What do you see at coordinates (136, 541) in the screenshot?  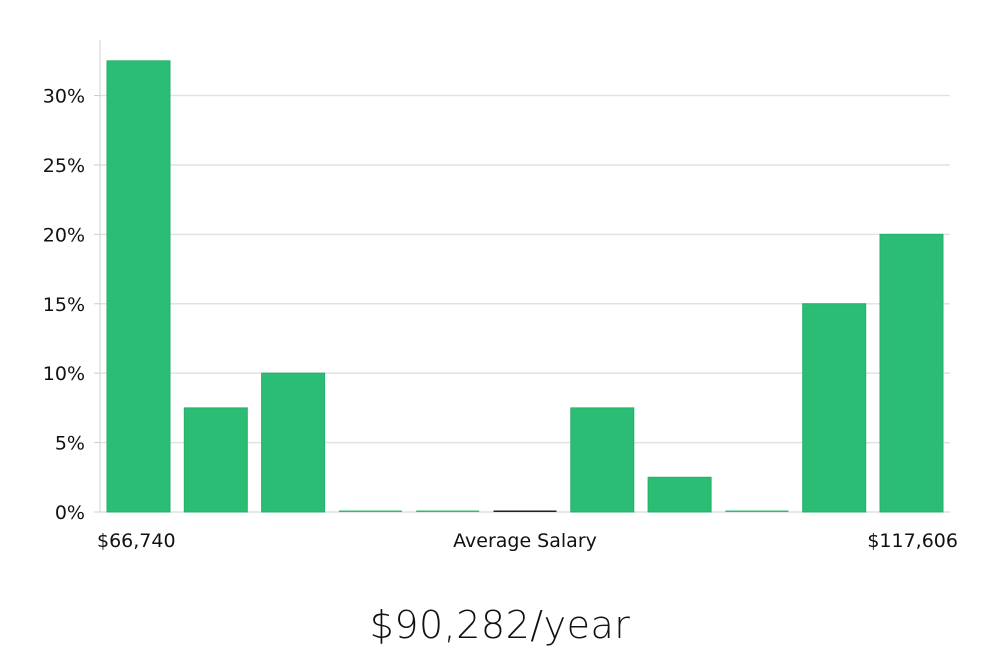 I see `x-min-label: $66,740` at bounding box center [136, 541].